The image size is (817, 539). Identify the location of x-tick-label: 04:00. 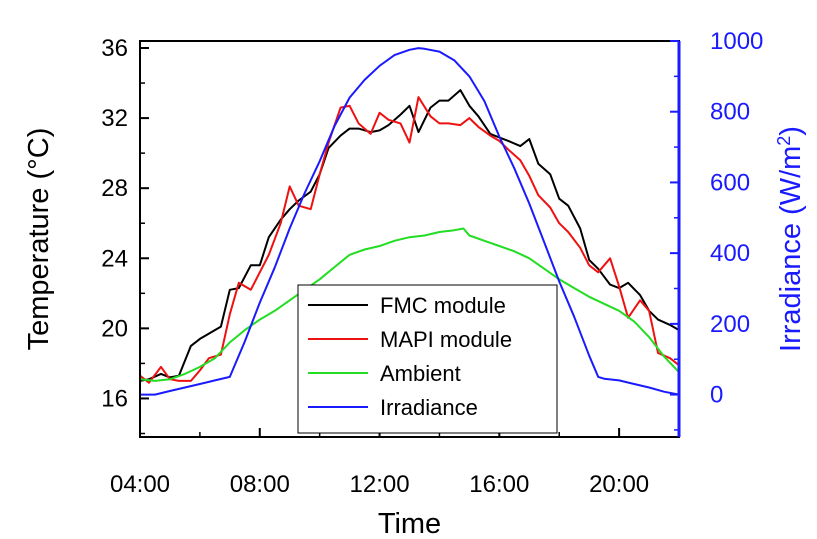
(140, 484).